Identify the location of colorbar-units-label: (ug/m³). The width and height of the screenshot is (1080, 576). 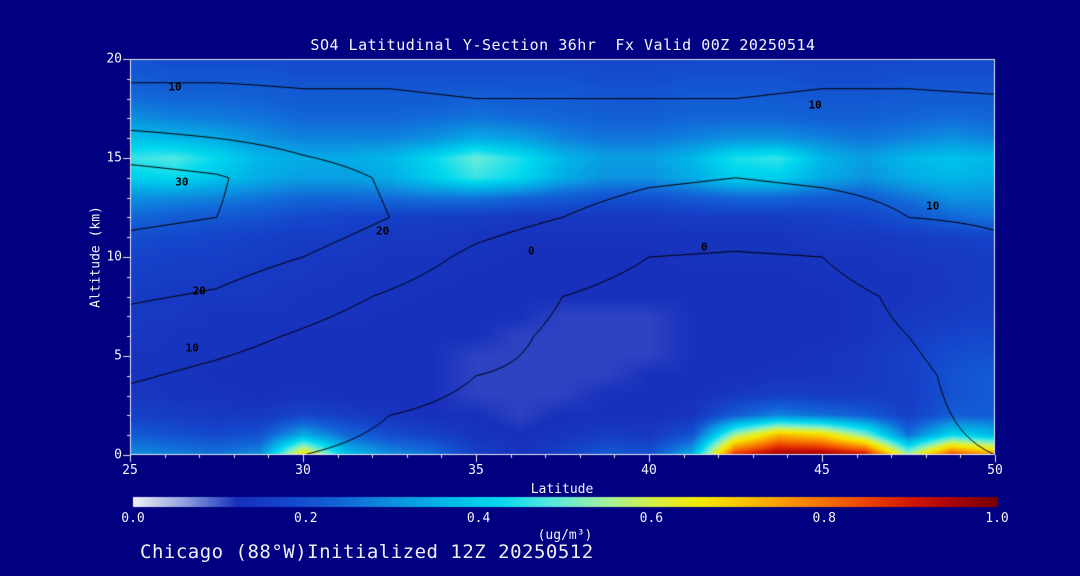
(565, 535).